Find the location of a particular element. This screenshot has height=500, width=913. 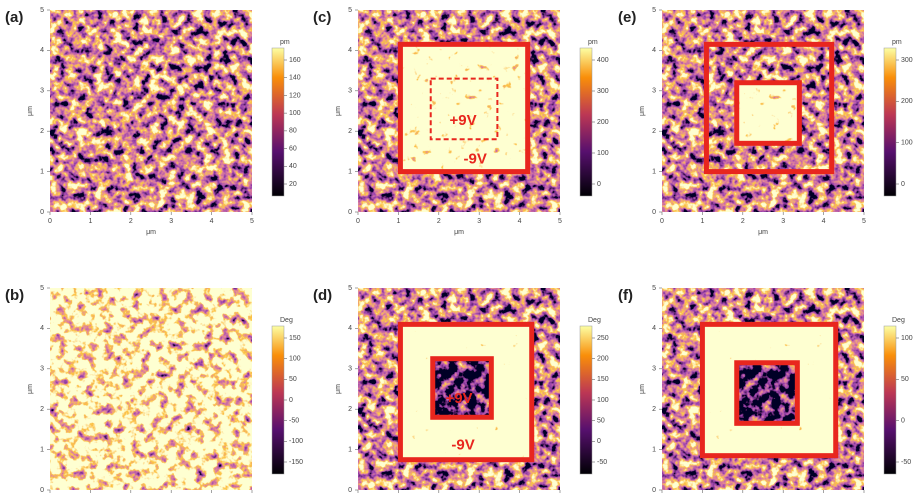

colorbar-tick-label: -100 is located at coordinates (296, 441).